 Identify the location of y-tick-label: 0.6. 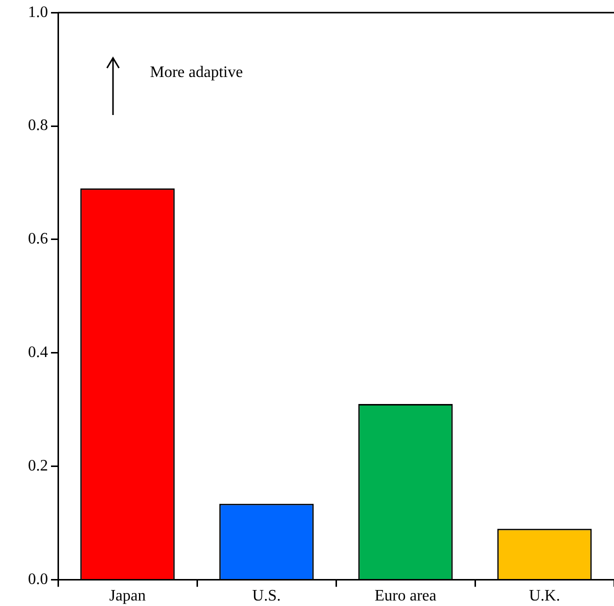
(38, 239).